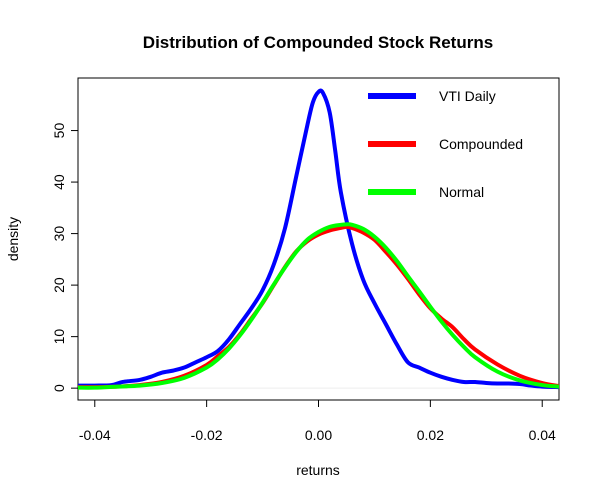  I want to click on y-tick-label: 30, so click(59, 234).